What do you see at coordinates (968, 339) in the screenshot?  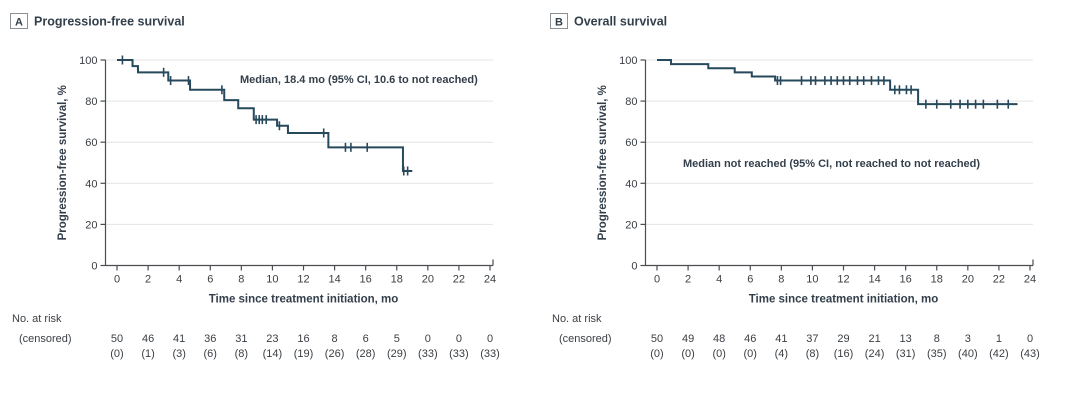 I see `at-risk-count: 3` at bounding box center [968, 339].